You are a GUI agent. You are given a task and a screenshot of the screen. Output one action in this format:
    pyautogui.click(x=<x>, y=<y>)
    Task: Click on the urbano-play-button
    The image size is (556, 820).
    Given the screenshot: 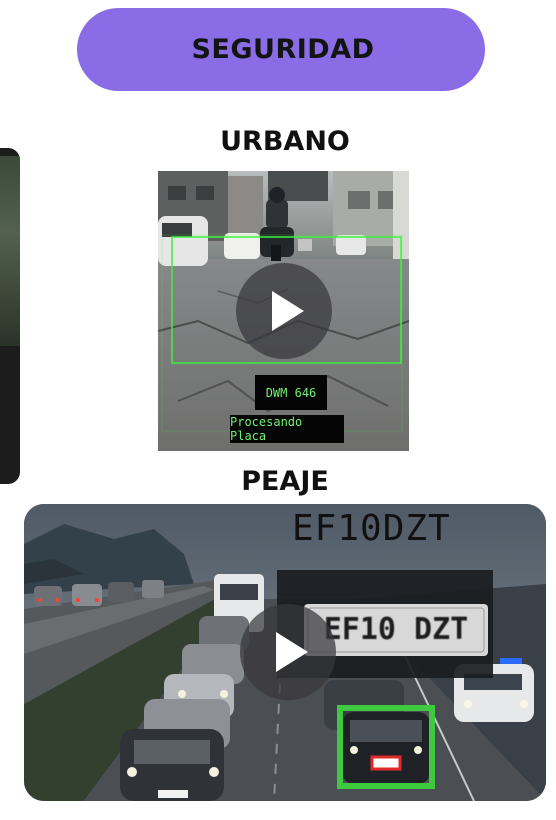 What is the action you would take?
    pyautogui.click(x=284, y=311)
    